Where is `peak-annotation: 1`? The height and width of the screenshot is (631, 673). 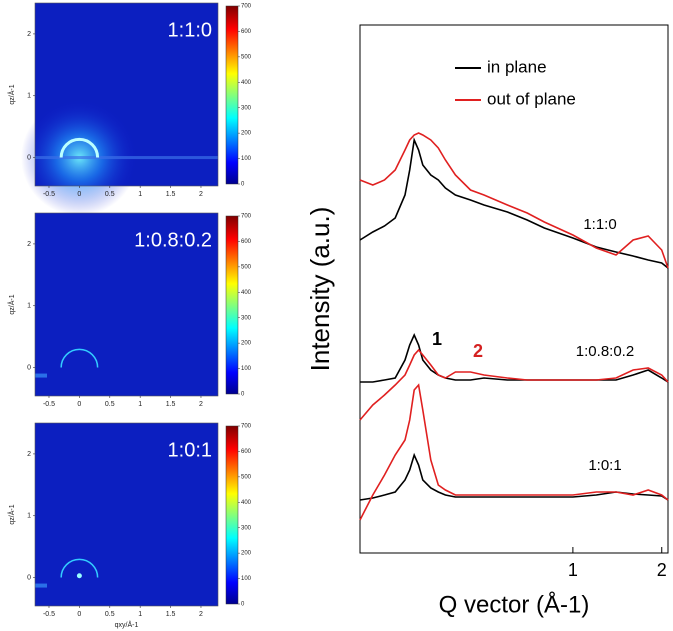
peak-annotation: 1 is located at coordinates (437, 339).